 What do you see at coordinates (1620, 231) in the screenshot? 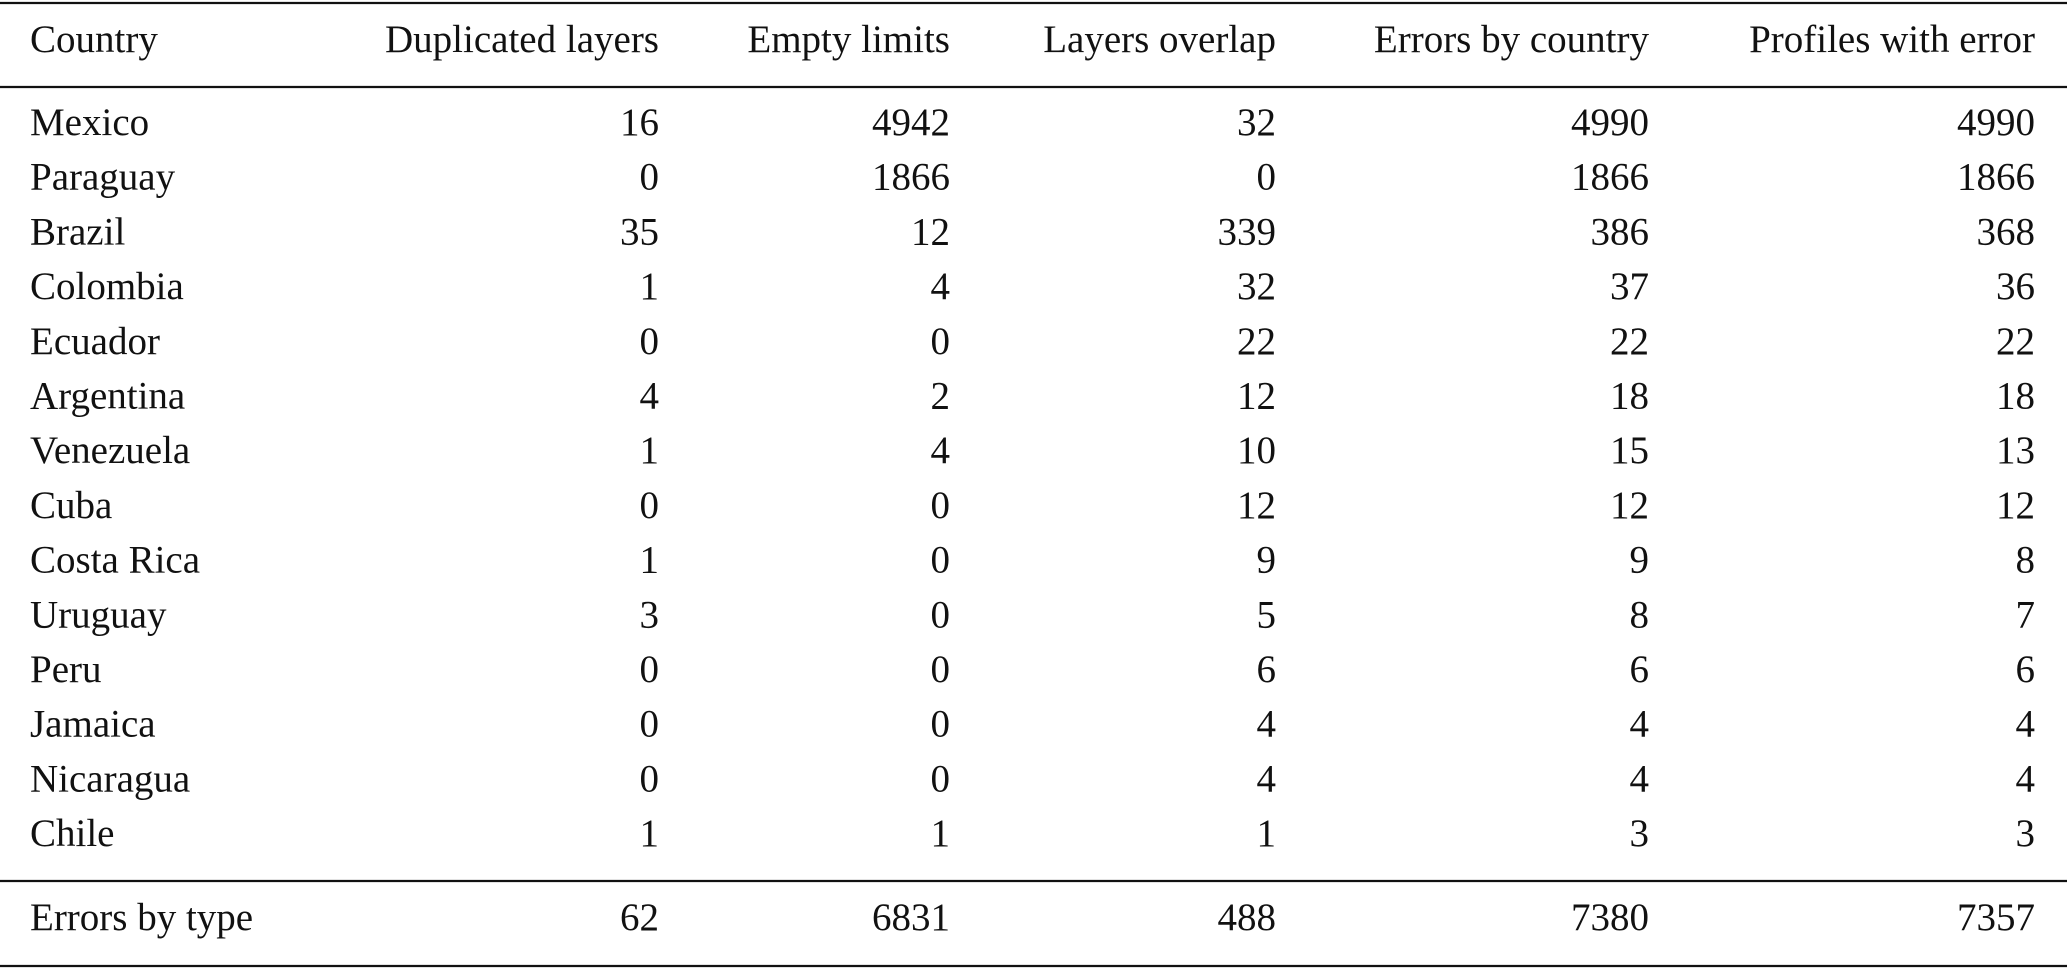
I see `row-cell: 386` at bounding box center [1620, 231].